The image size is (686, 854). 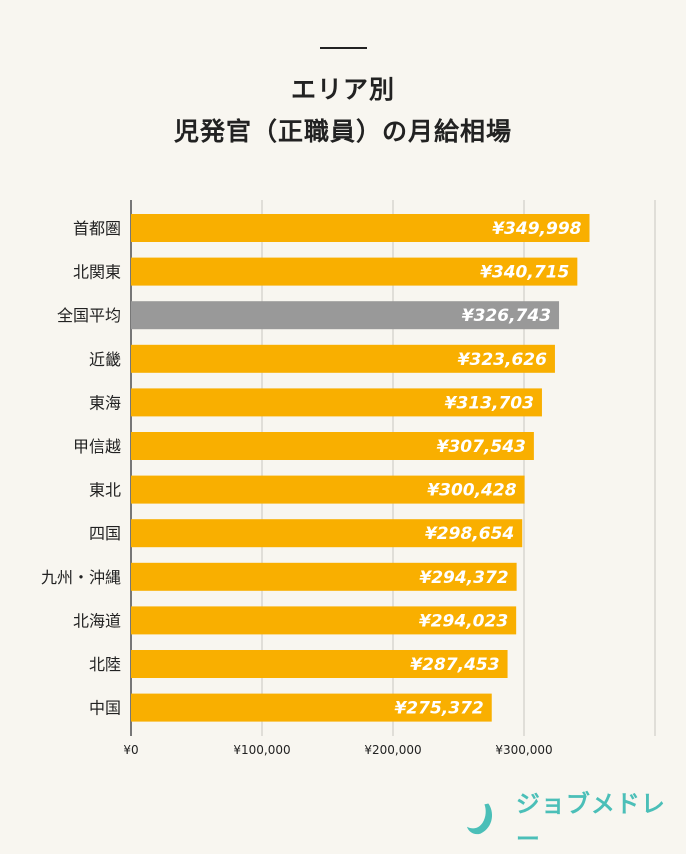 What do you see at coordinates (105, 533) in the screenshot?
I see `category-label: 四国` at bounding box center [105, 533].